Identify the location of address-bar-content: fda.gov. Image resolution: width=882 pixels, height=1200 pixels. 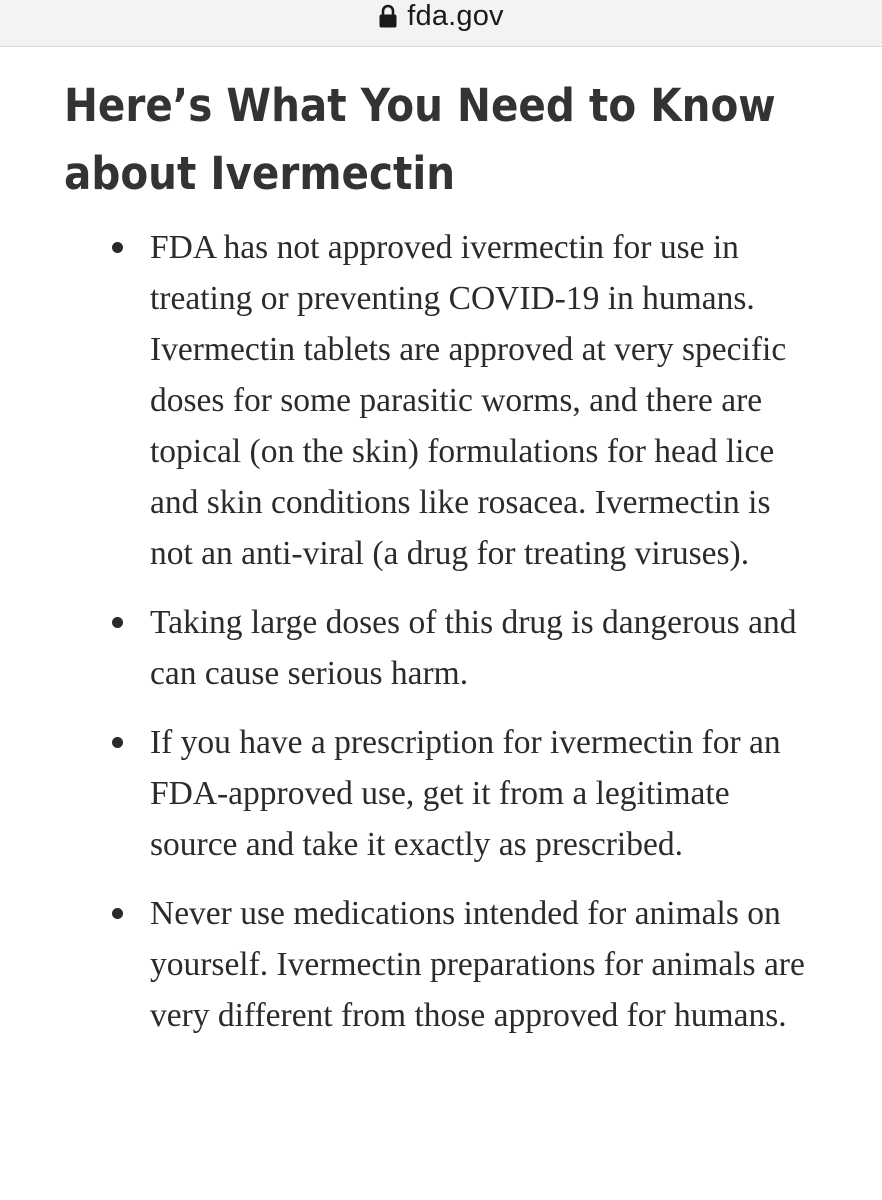
(441, 16).